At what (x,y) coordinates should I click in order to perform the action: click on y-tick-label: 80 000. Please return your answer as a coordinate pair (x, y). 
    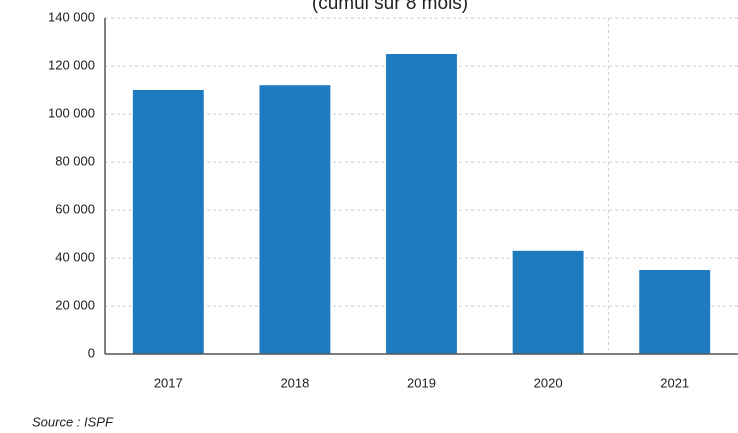
    Looking at the image, I should click on (75, 160).